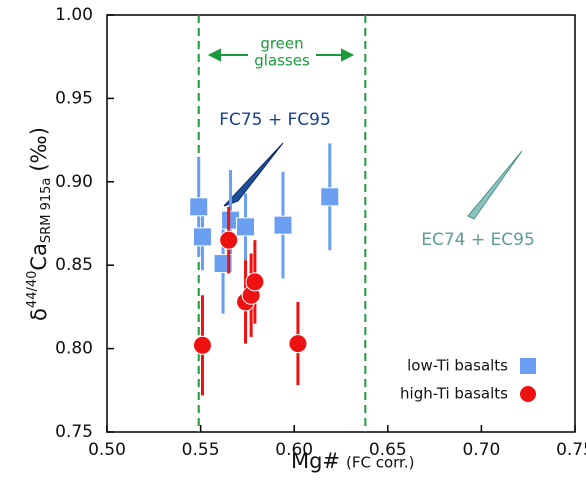 This screenshot has height=499, width=586. What do you see at coordinates (495, 185) in the screenshot?
I see `ec-wedge` at bounding box center [495, 185].